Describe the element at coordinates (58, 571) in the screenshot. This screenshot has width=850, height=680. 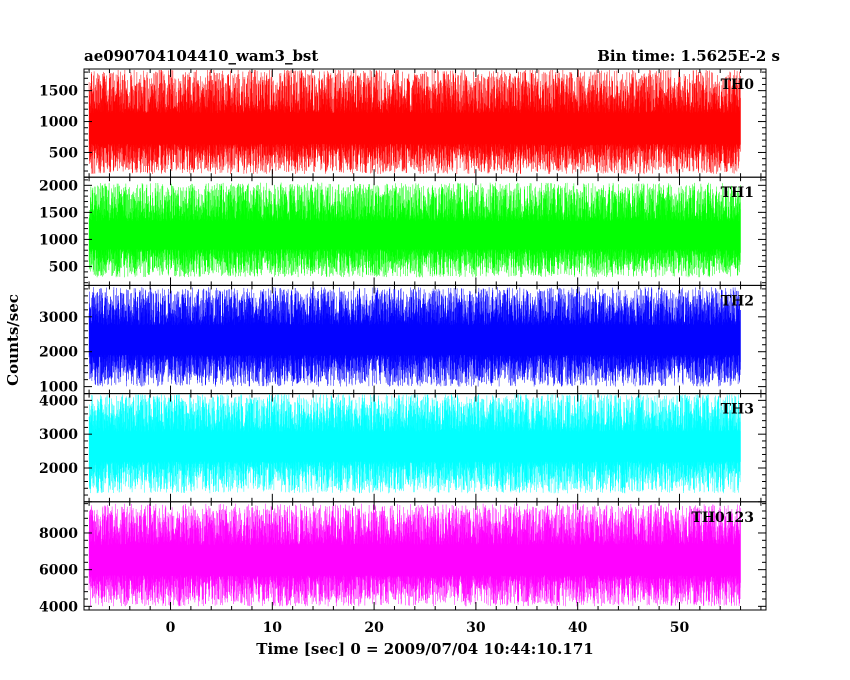
I see `y-tick-label: 6000` at that location.